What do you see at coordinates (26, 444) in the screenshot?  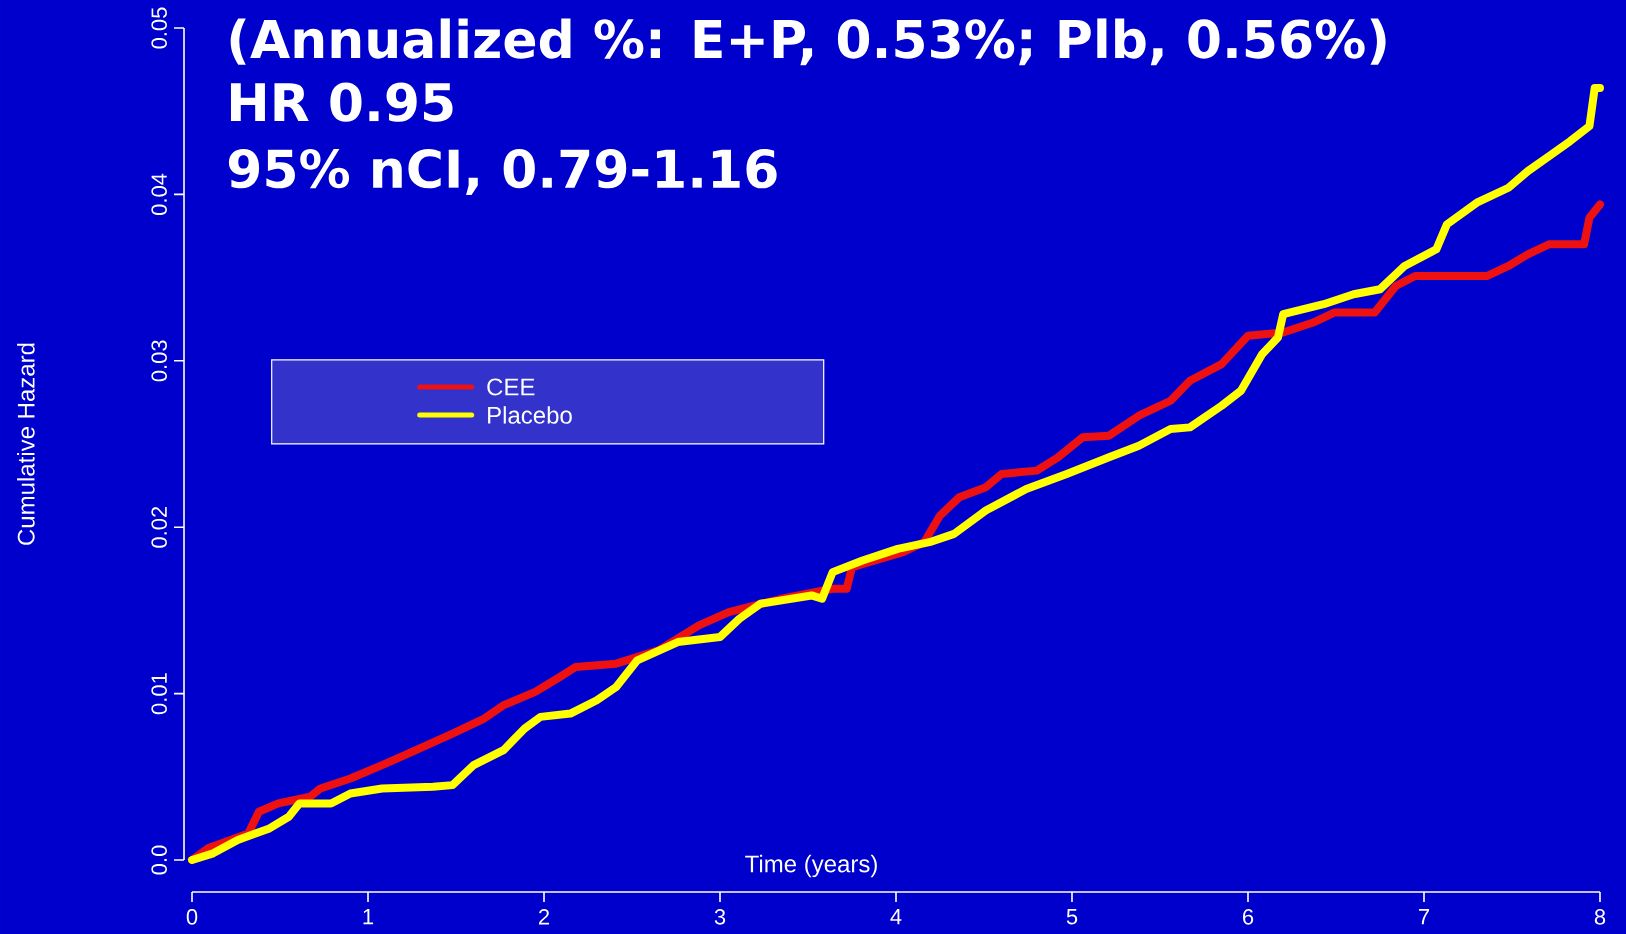 I see `y-axis-title: Cumulative Hazard` at bounding box center [26, 444].